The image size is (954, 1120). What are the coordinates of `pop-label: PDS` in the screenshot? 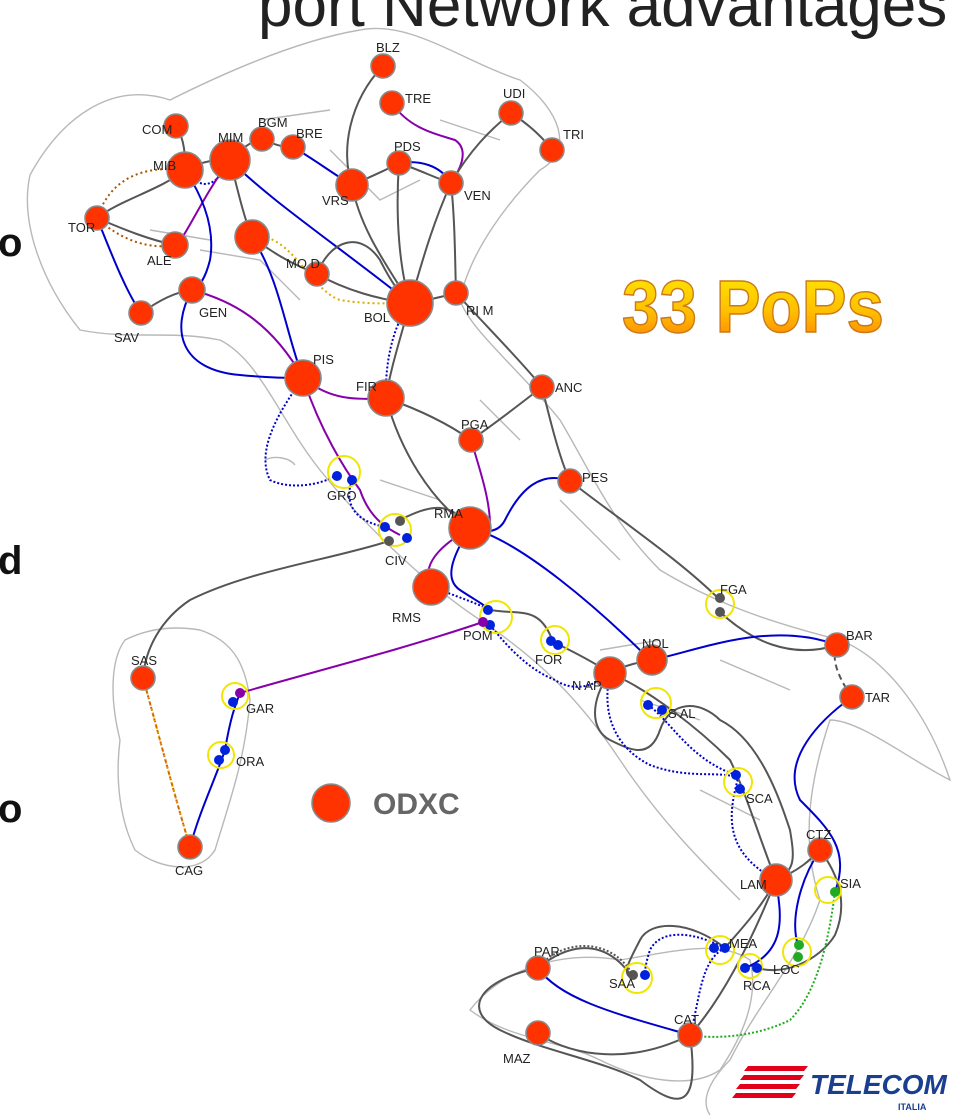 It's located at (407, 146).